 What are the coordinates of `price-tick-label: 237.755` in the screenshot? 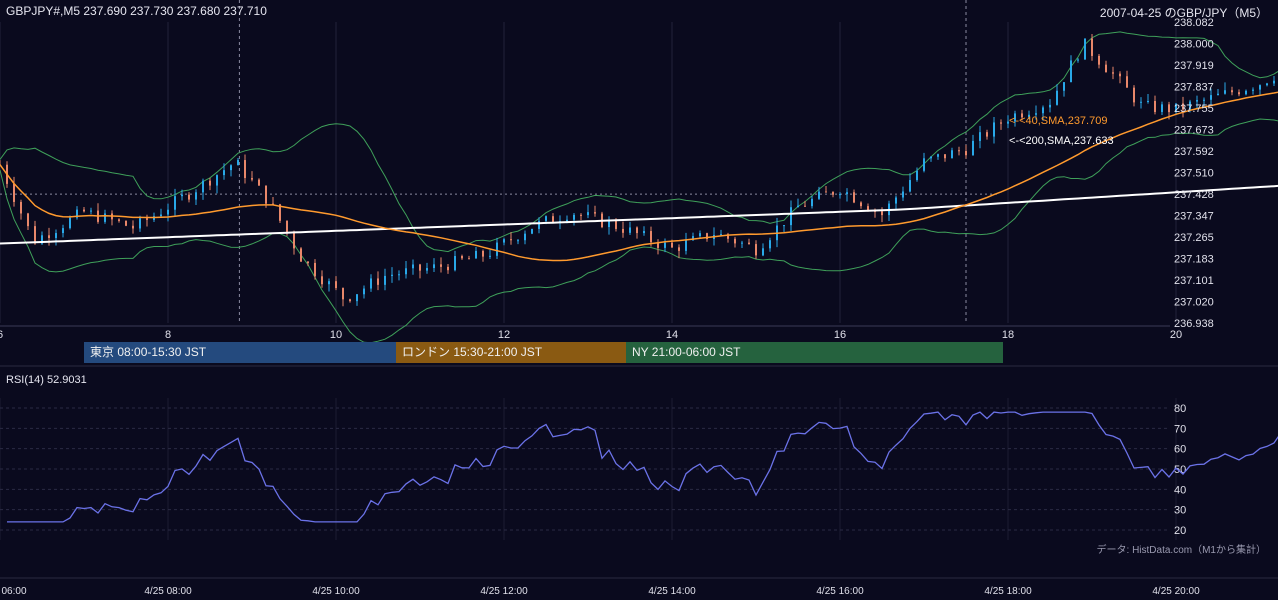 It's located at (1194, 109).